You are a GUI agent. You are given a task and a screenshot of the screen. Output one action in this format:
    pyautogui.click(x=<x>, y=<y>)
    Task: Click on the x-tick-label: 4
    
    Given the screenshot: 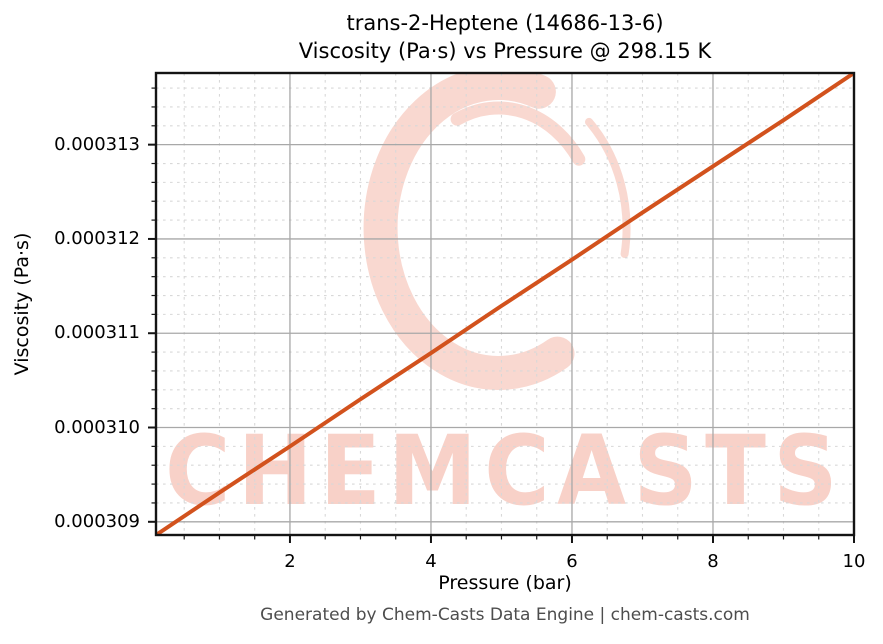 What is the action you would take?
    pyautogui.click(x=431, y=561)
    